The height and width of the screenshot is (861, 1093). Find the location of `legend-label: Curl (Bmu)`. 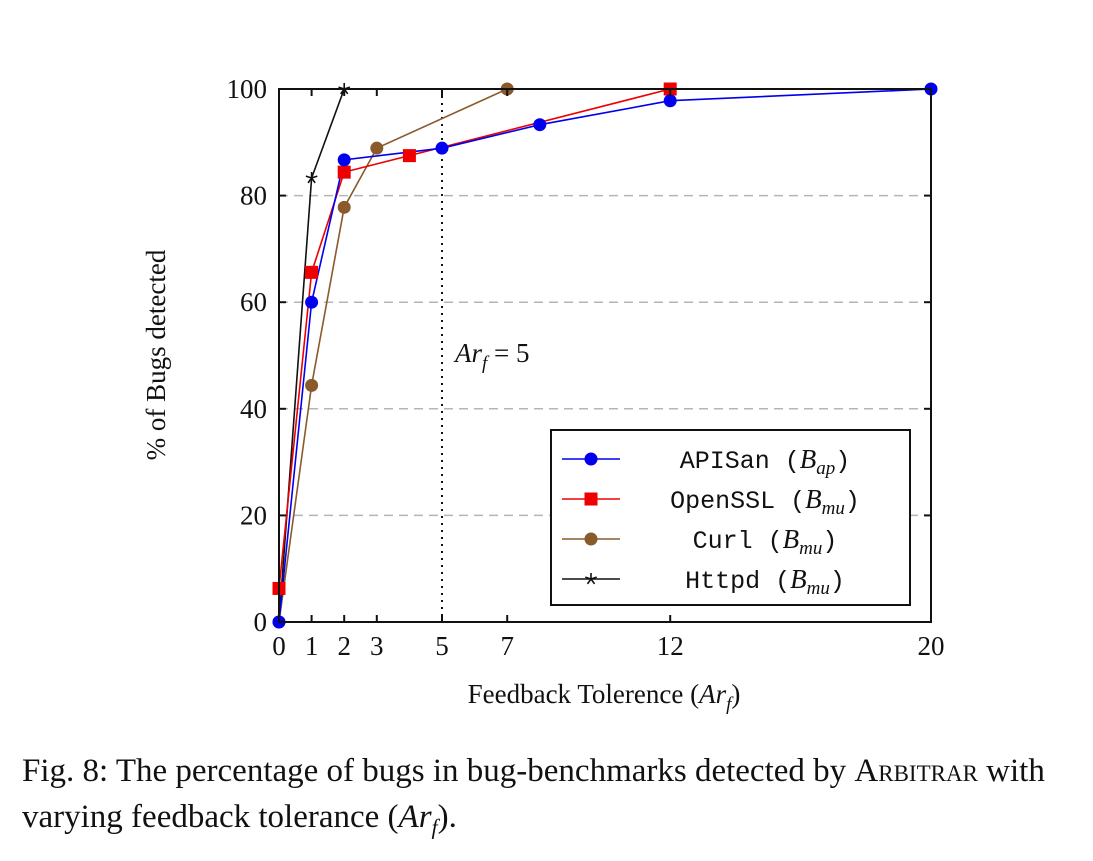

legend-label: Curl (Bmu) is located at coordinates (765, 541).